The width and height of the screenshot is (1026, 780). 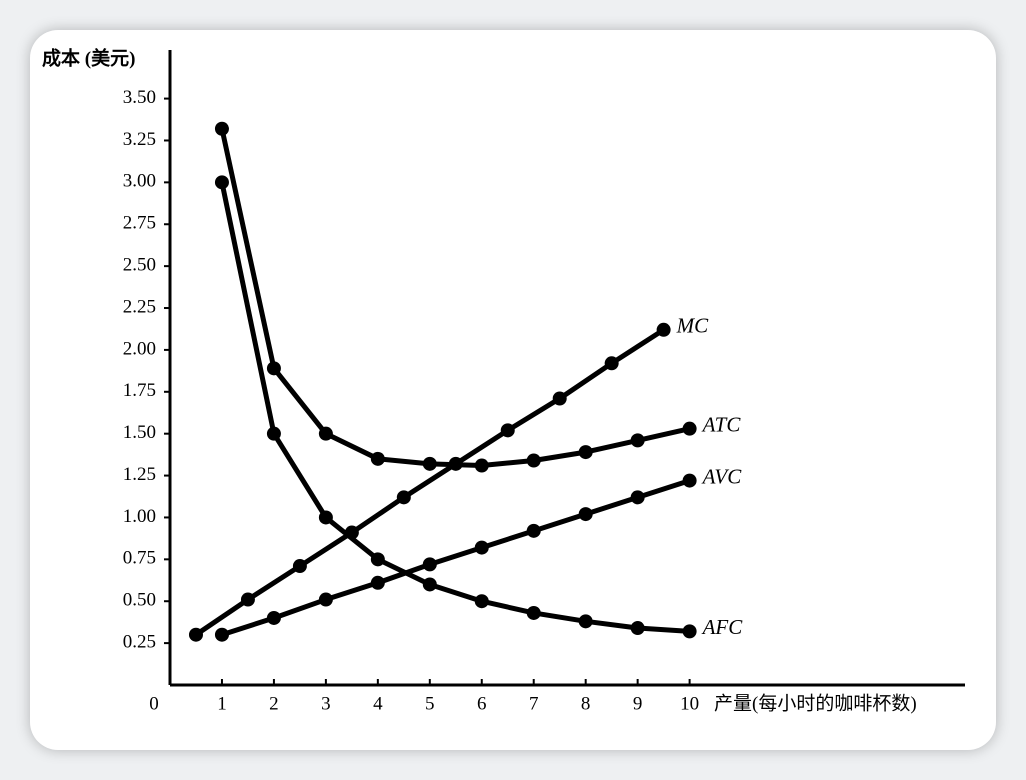 I want to click on x-tick-label: 9, so click(x=638, y=703).